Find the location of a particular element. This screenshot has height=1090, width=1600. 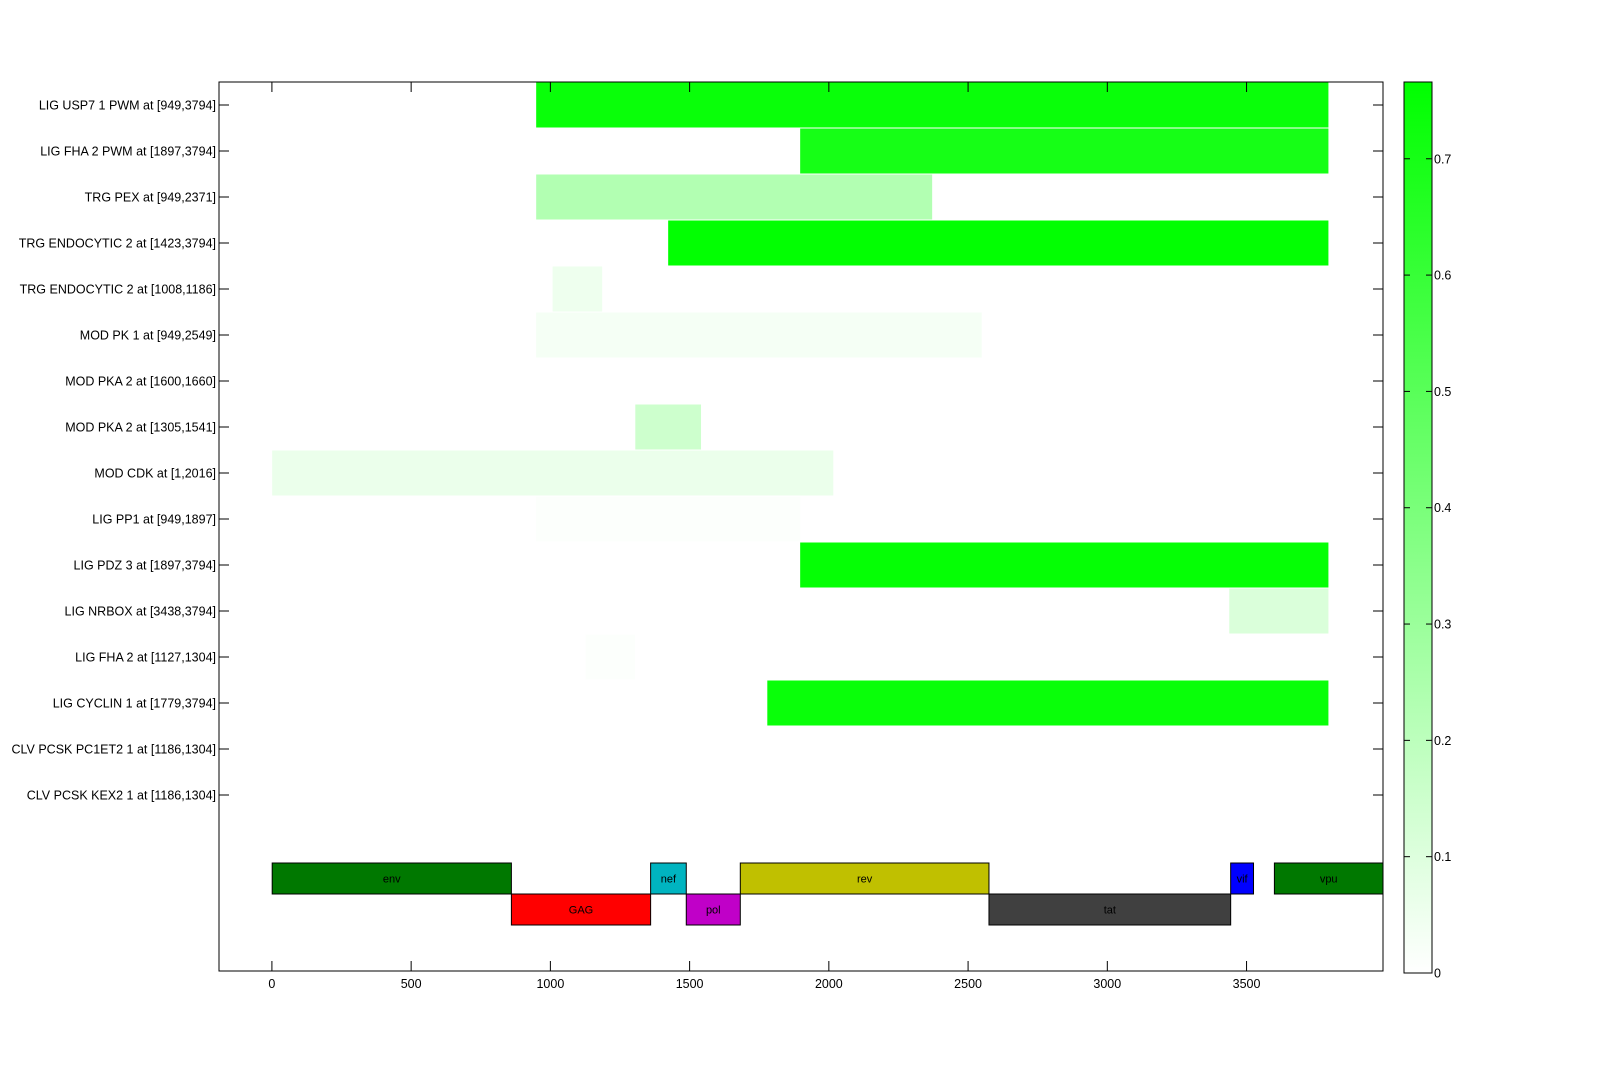

gene-label: GAG is located at coordinates (581, 911).